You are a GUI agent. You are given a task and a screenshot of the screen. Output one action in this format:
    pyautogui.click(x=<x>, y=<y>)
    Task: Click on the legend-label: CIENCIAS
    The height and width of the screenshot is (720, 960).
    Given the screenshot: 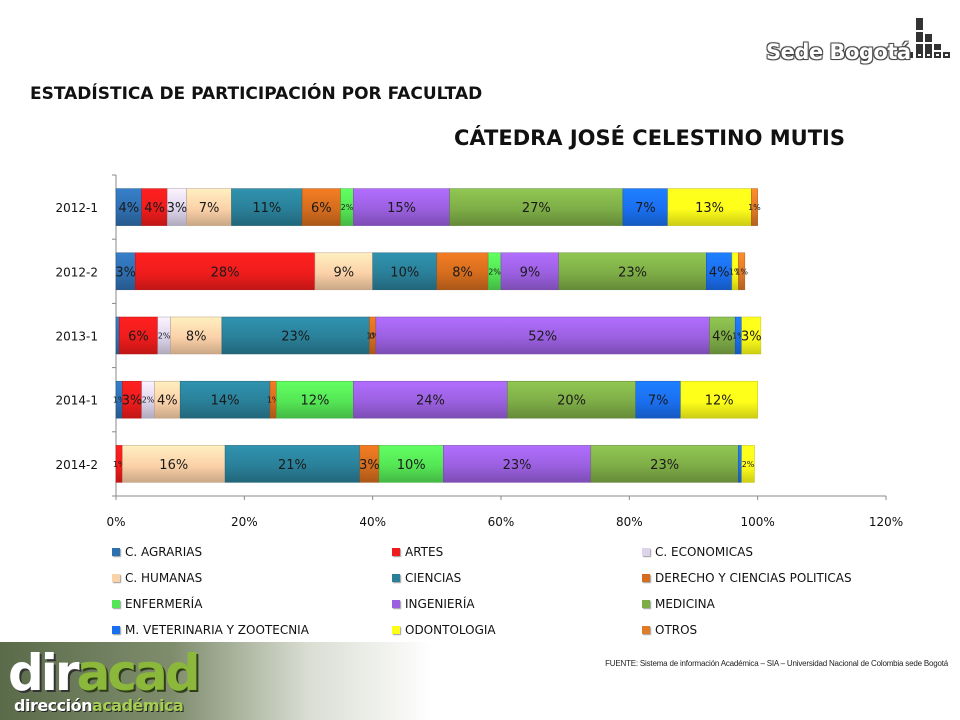 What is the action you would take?
    pyautogui.click(x=433, y=578)
    